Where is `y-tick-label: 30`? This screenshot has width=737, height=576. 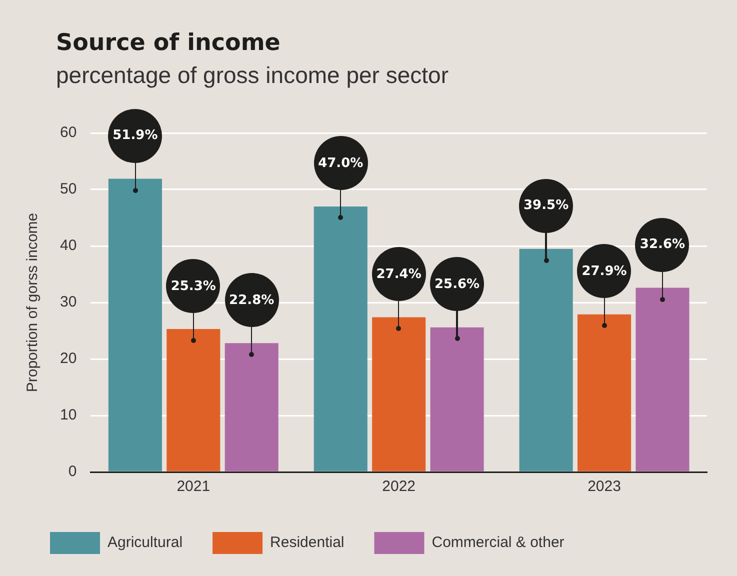
y-tick-label: 30 is located at coordinates (68, 302).